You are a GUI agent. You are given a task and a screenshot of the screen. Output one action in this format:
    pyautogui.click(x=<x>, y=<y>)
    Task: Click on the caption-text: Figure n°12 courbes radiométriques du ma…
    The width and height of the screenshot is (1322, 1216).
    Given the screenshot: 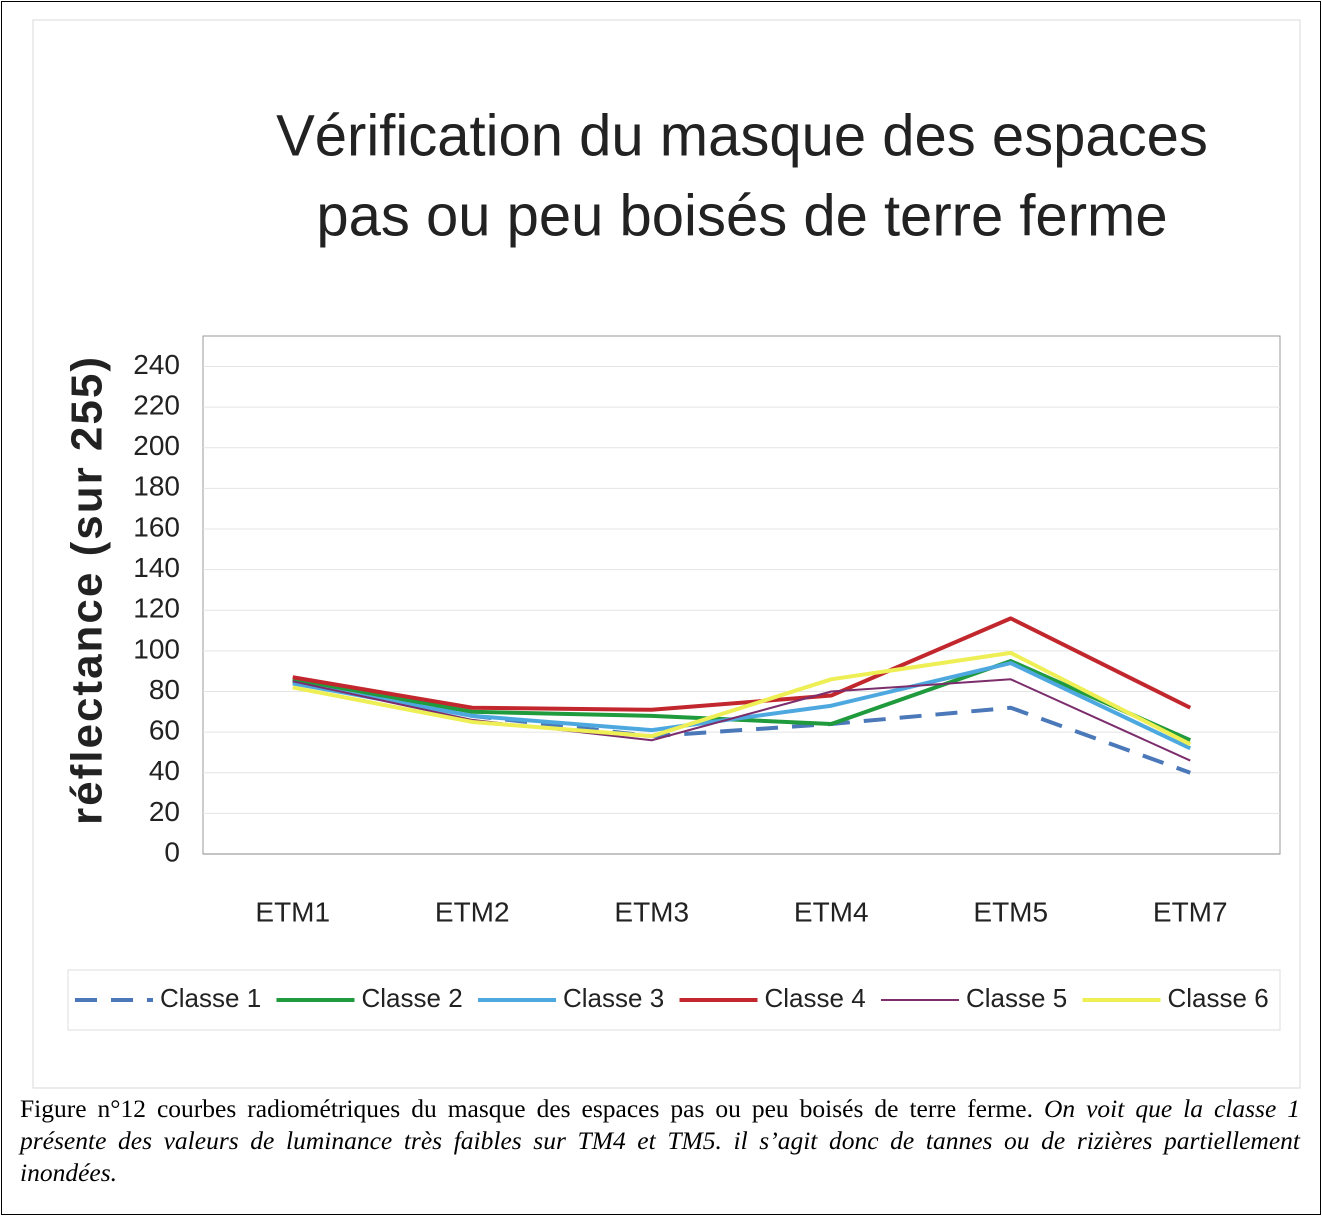 What is the action you would take?
    pyautogui.click(x=526, y=1108)
    